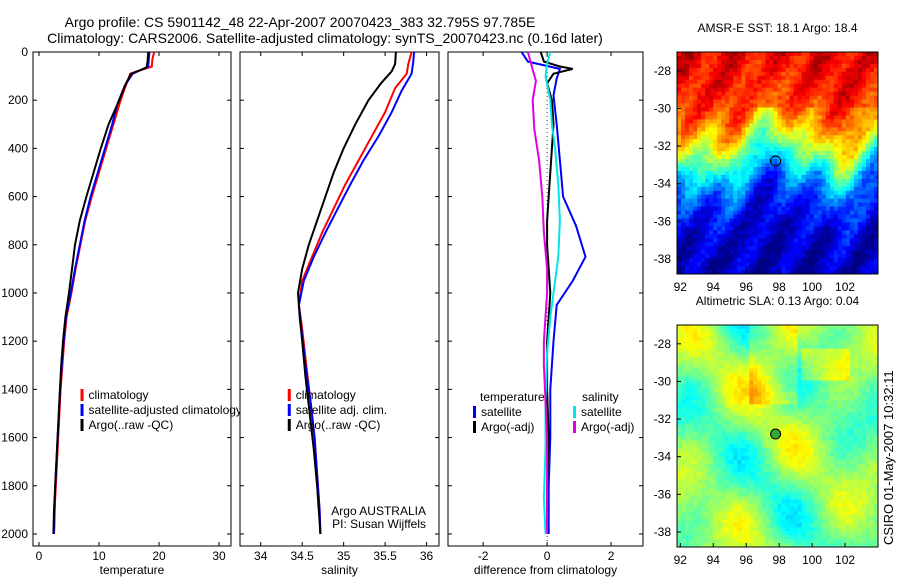 This screenshot has height=580, width=900. What do you see at coordinates (24, 52) in the screenshot?
I see `y-tick-label: 0` at bounding box center [24, 52].